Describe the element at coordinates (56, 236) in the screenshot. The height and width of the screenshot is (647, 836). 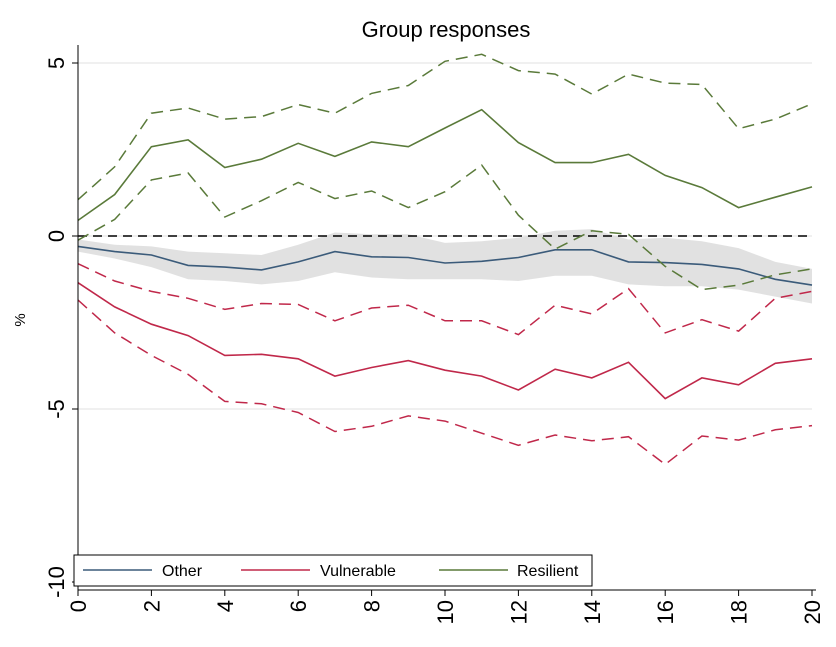
I see `y-tick-label-0: 0` at that location.